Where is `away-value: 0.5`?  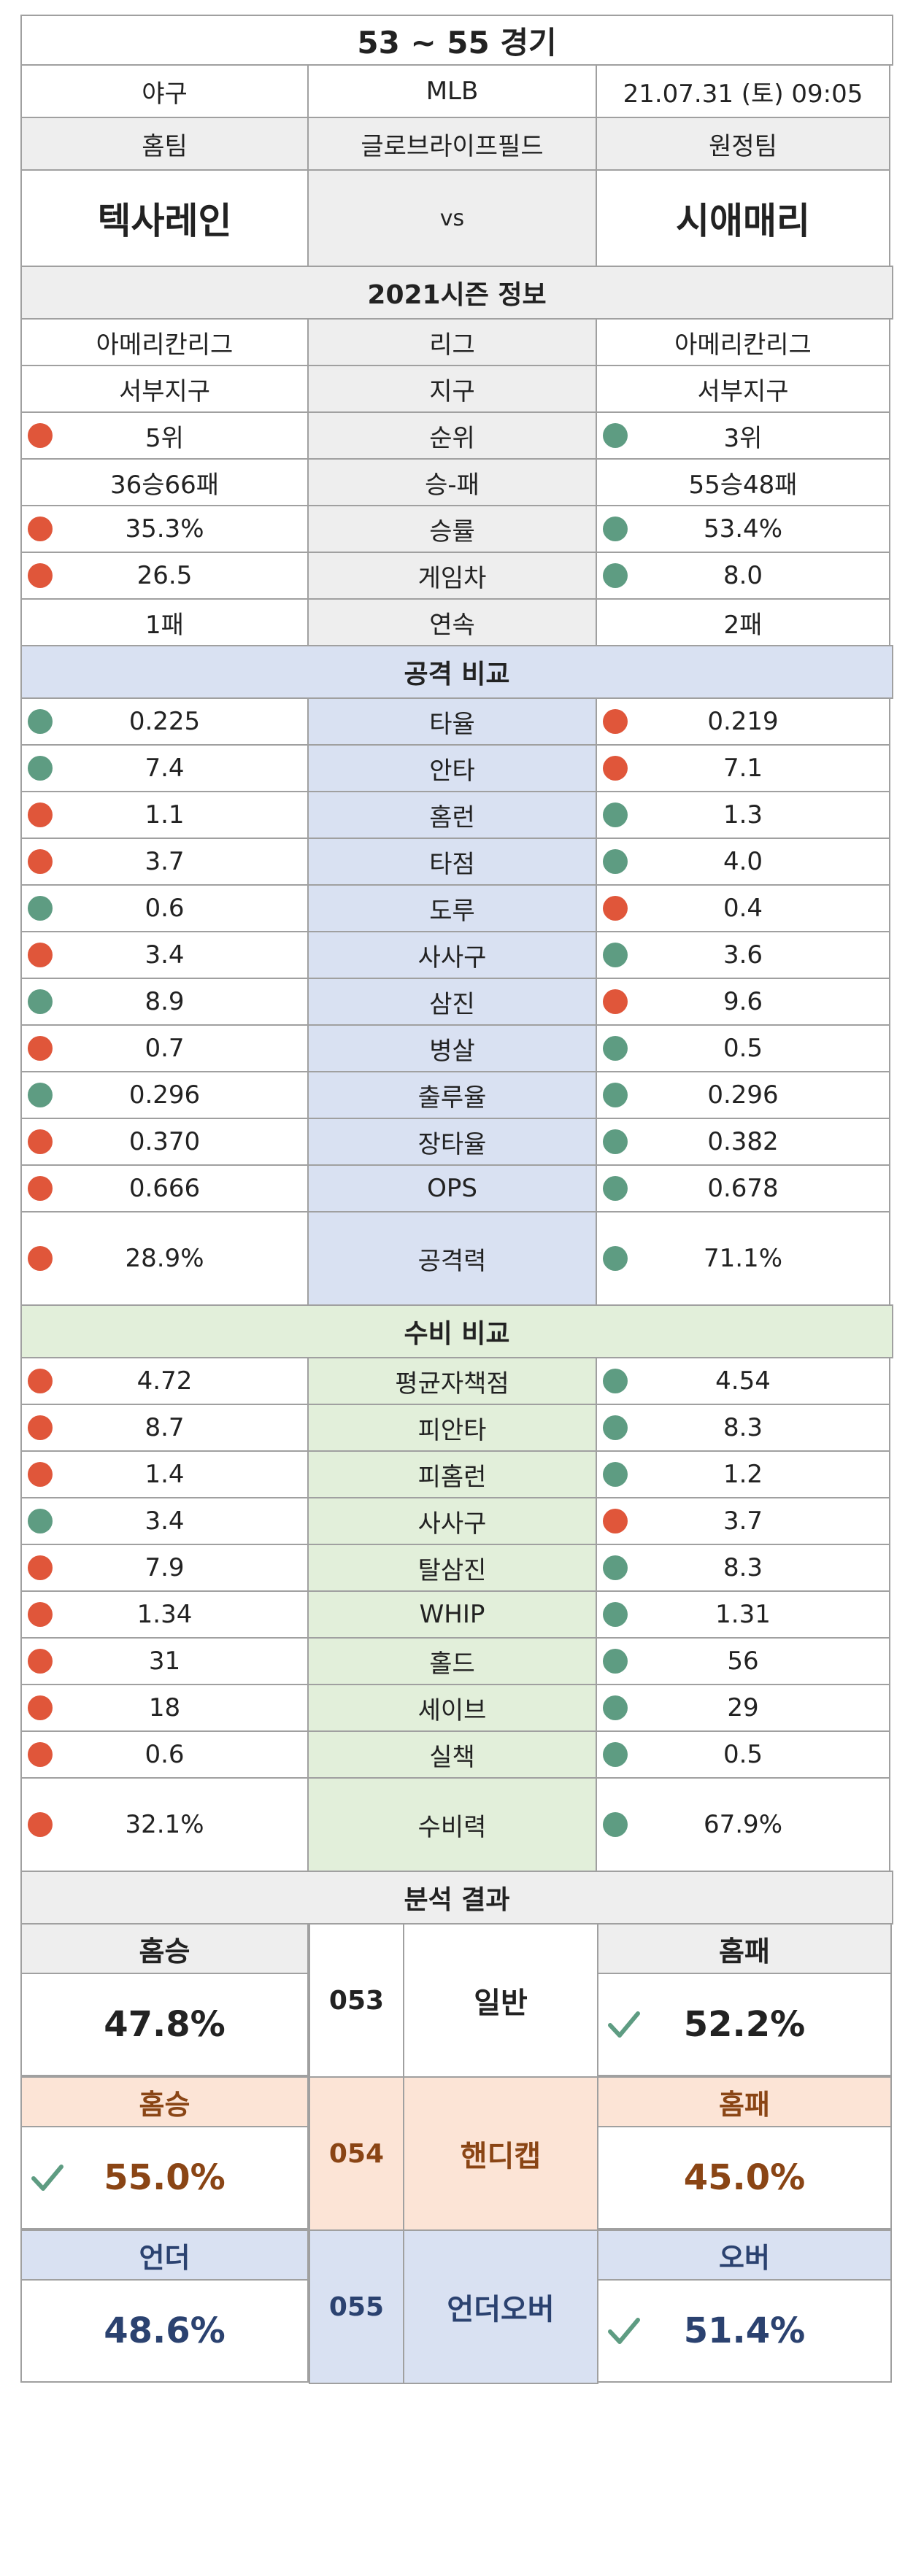 away-value: 0.5 is located at coordinates (743, 1048).